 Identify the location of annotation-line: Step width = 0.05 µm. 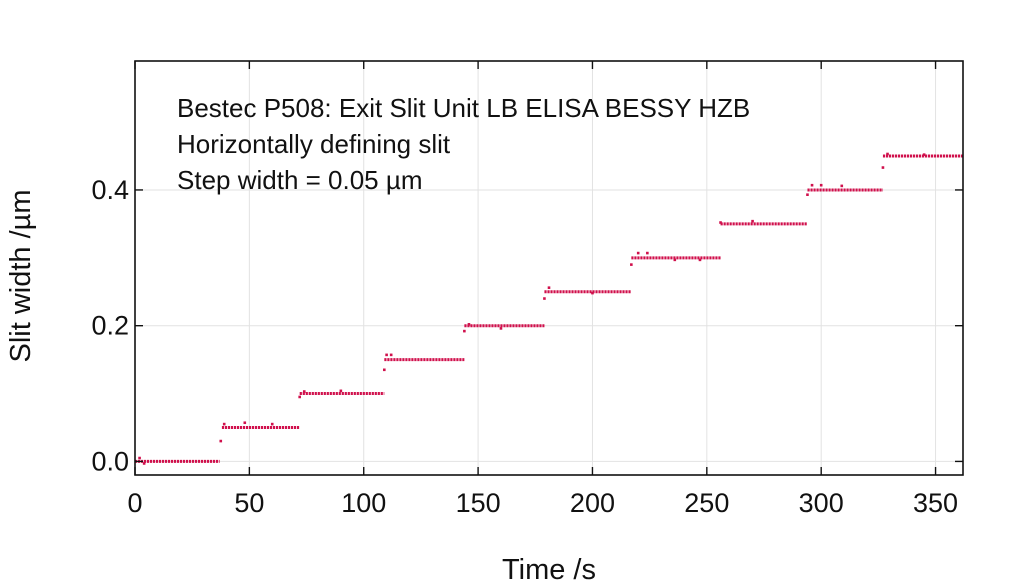
(300, 180).